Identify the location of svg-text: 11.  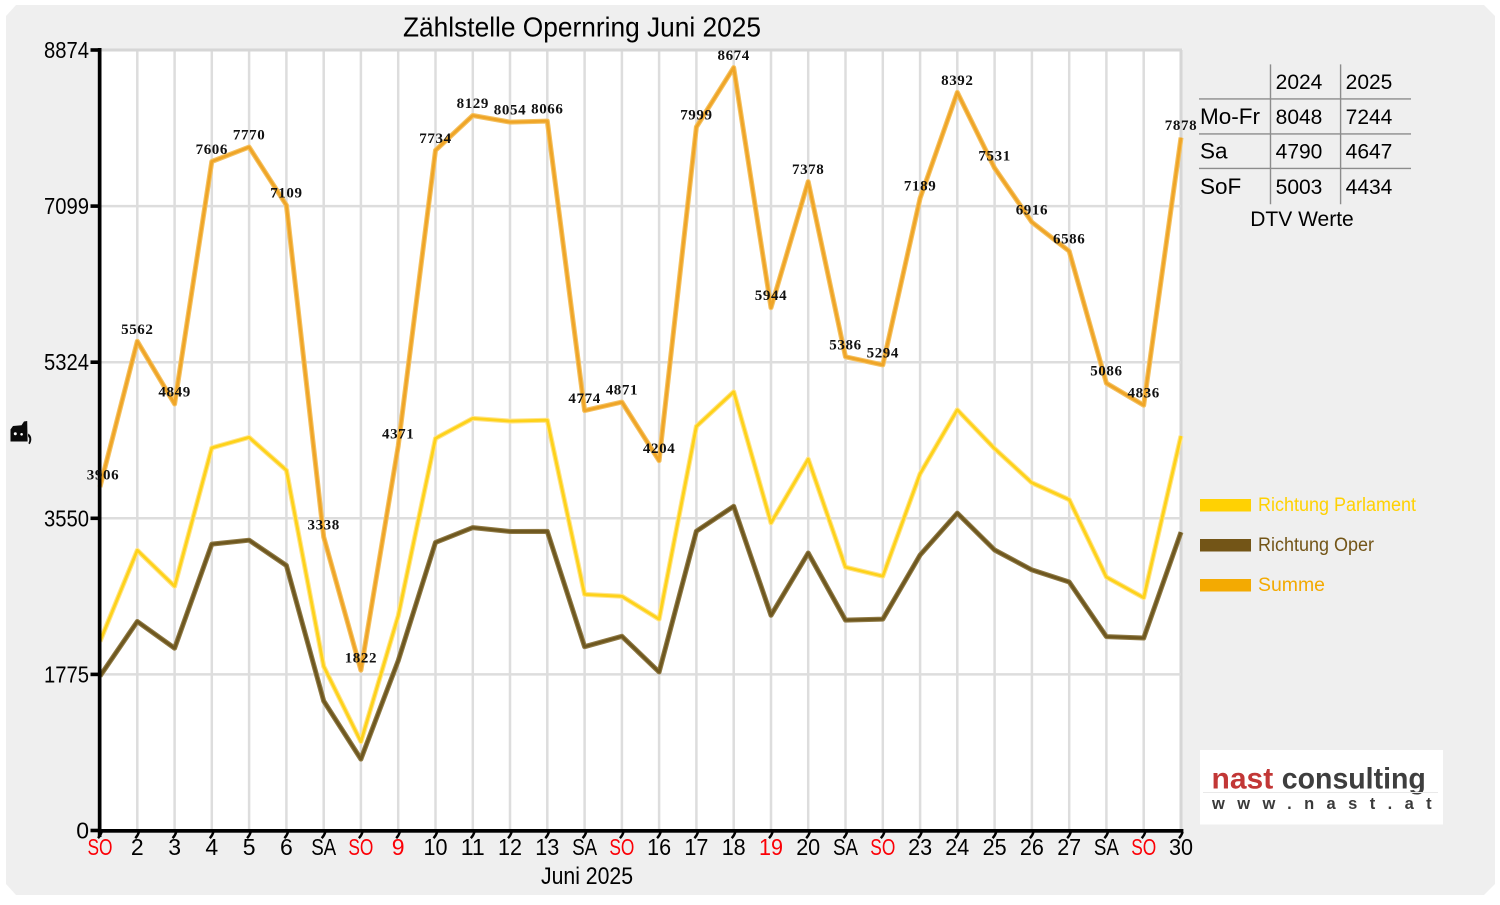
(473, 847).